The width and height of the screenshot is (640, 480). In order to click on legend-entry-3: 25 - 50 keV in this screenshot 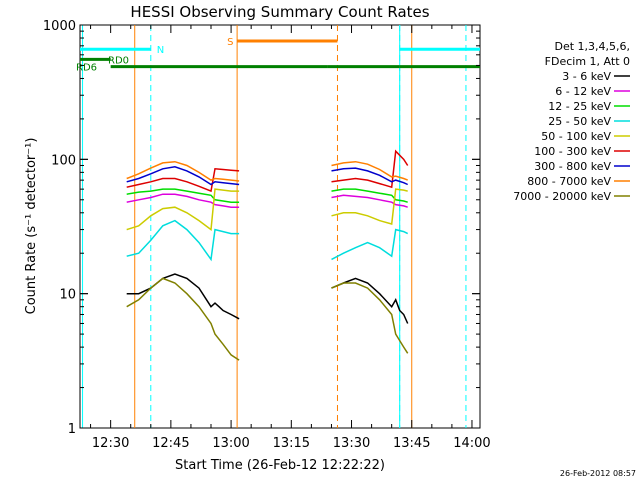, I will do `click(579, 121)`.